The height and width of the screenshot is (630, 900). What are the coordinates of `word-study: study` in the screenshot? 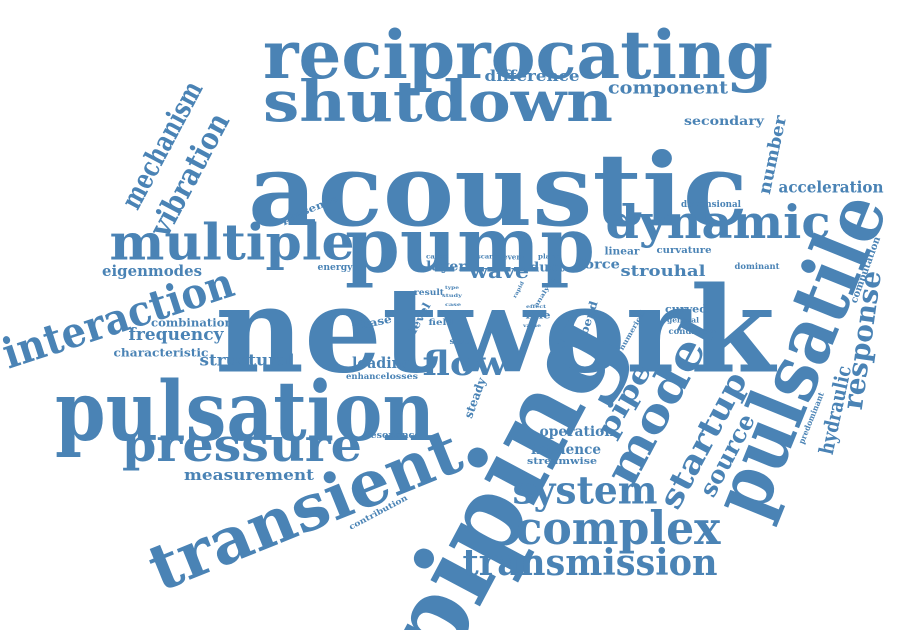 It's located at (452, 296).